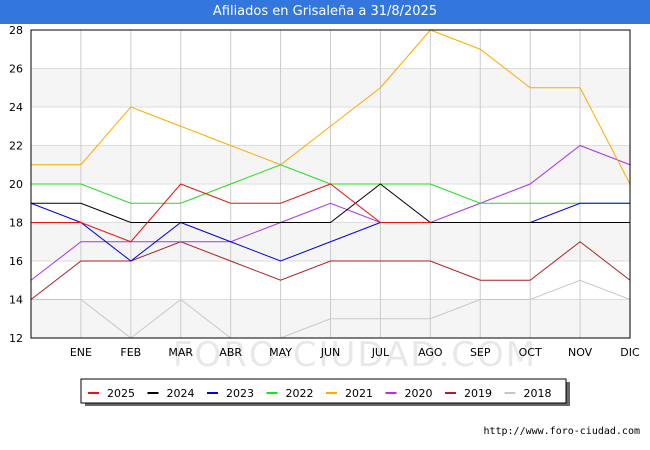 This screenshot has width=650, height=450. I want to click on x-tick-label: MAR, so click(180, 352).